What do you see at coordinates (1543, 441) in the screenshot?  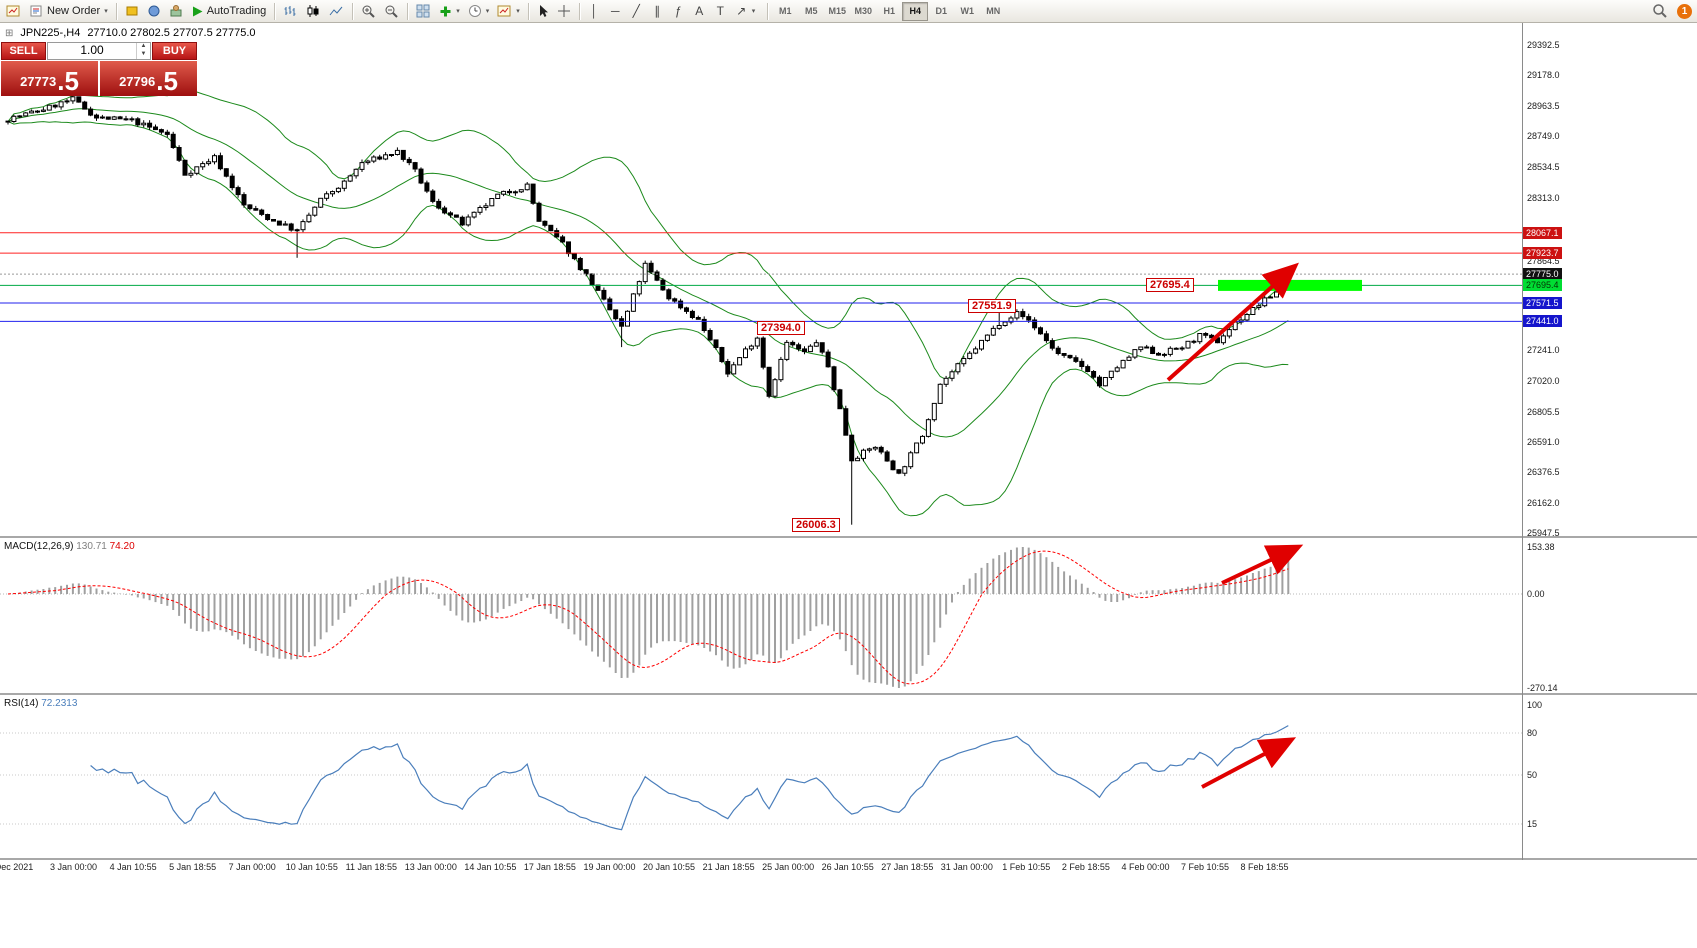 I see `price-tick: 26591.0` at bounding box center [1543, 441].